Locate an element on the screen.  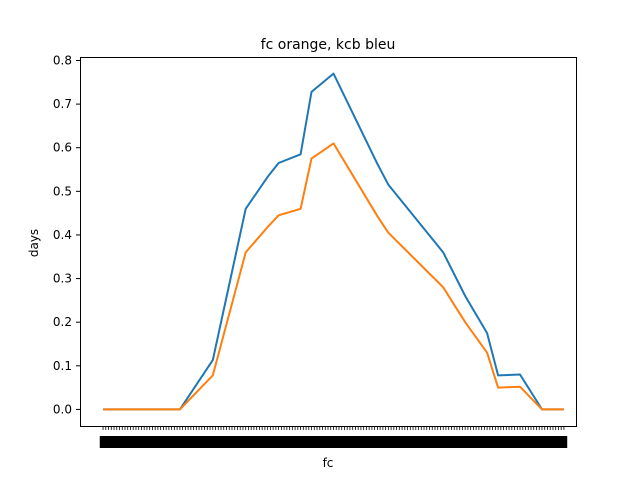
y-tick-label: 0.8 is located at coordinates (62, 60).